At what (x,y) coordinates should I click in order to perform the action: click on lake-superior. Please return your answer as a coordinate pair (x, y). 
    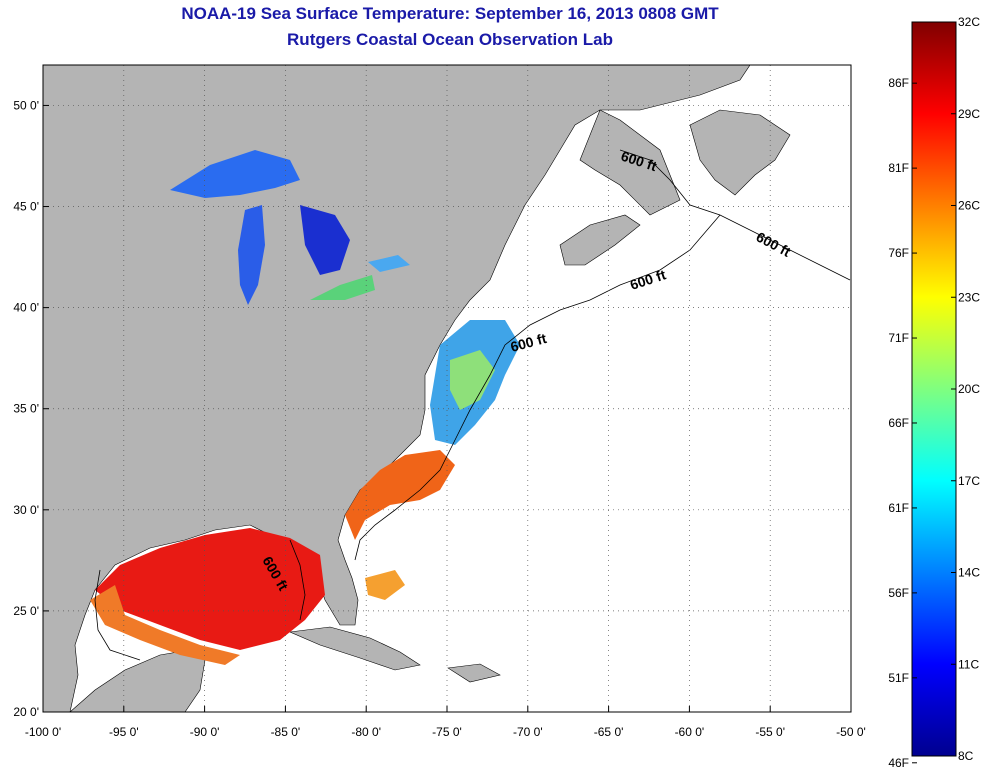
    Looking at the image, I should click on (235, 174).